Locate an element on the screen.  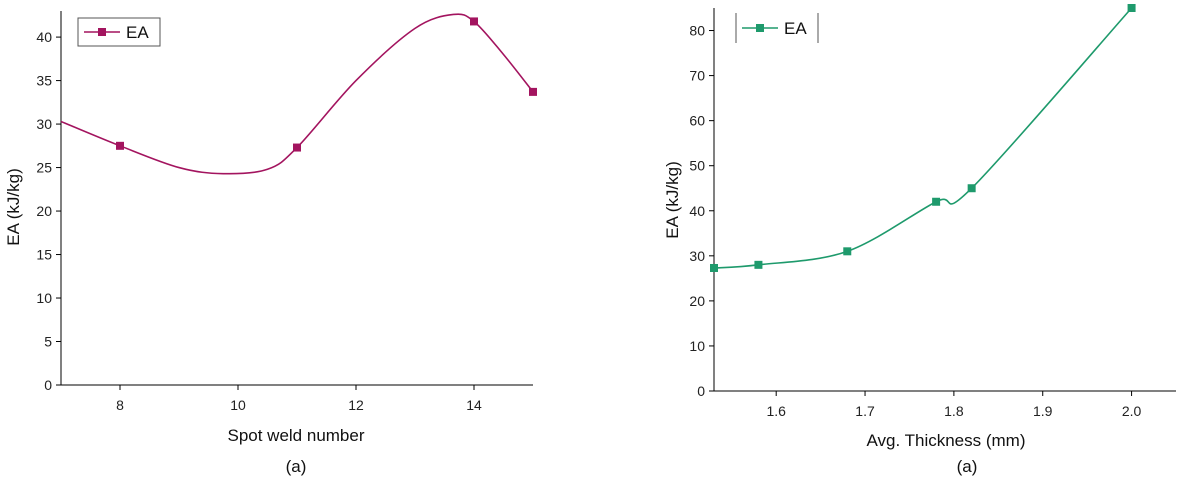
chart1-x-tick-label: 14 is located at coordinates (474, 405).